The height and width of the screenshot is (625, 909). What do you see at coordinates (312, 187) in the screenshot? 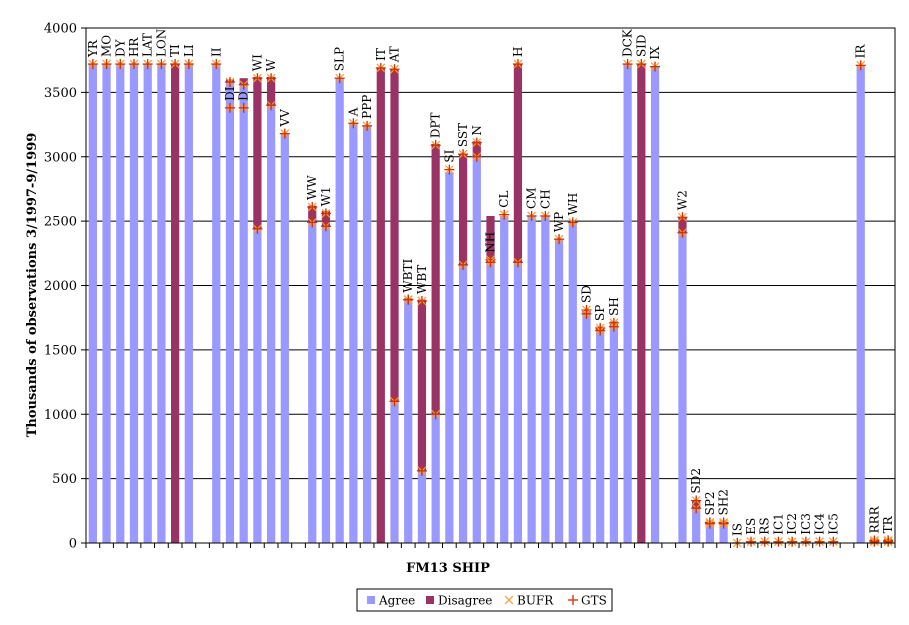
I see `bar-label: WW` at bounding box center [312, 187].